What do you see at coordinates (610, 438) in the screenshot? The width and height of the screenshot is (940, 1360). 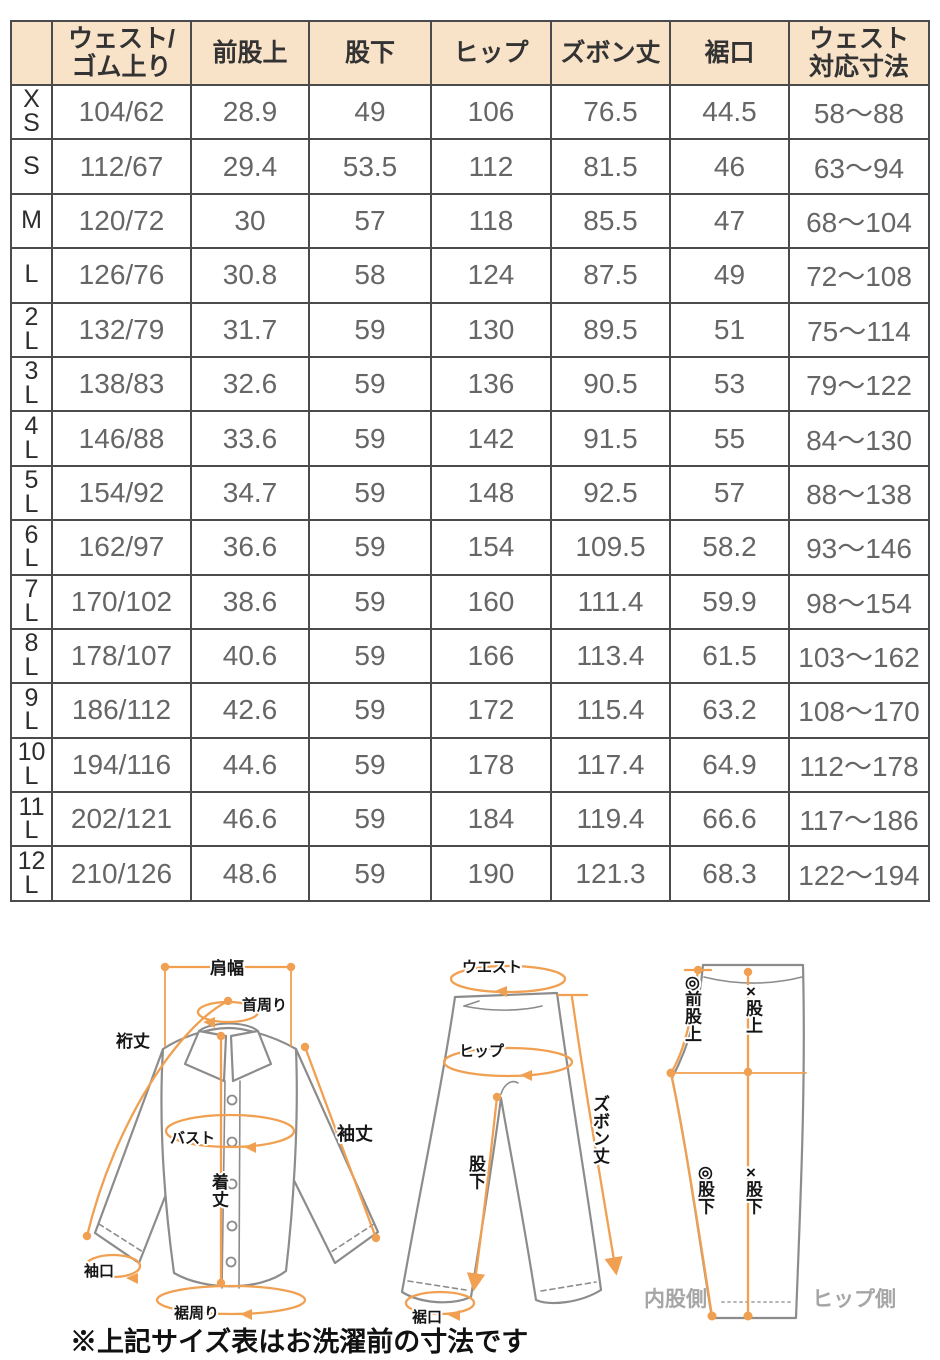 I see `table-cell: 91.5` at bounding box center [610, 438].